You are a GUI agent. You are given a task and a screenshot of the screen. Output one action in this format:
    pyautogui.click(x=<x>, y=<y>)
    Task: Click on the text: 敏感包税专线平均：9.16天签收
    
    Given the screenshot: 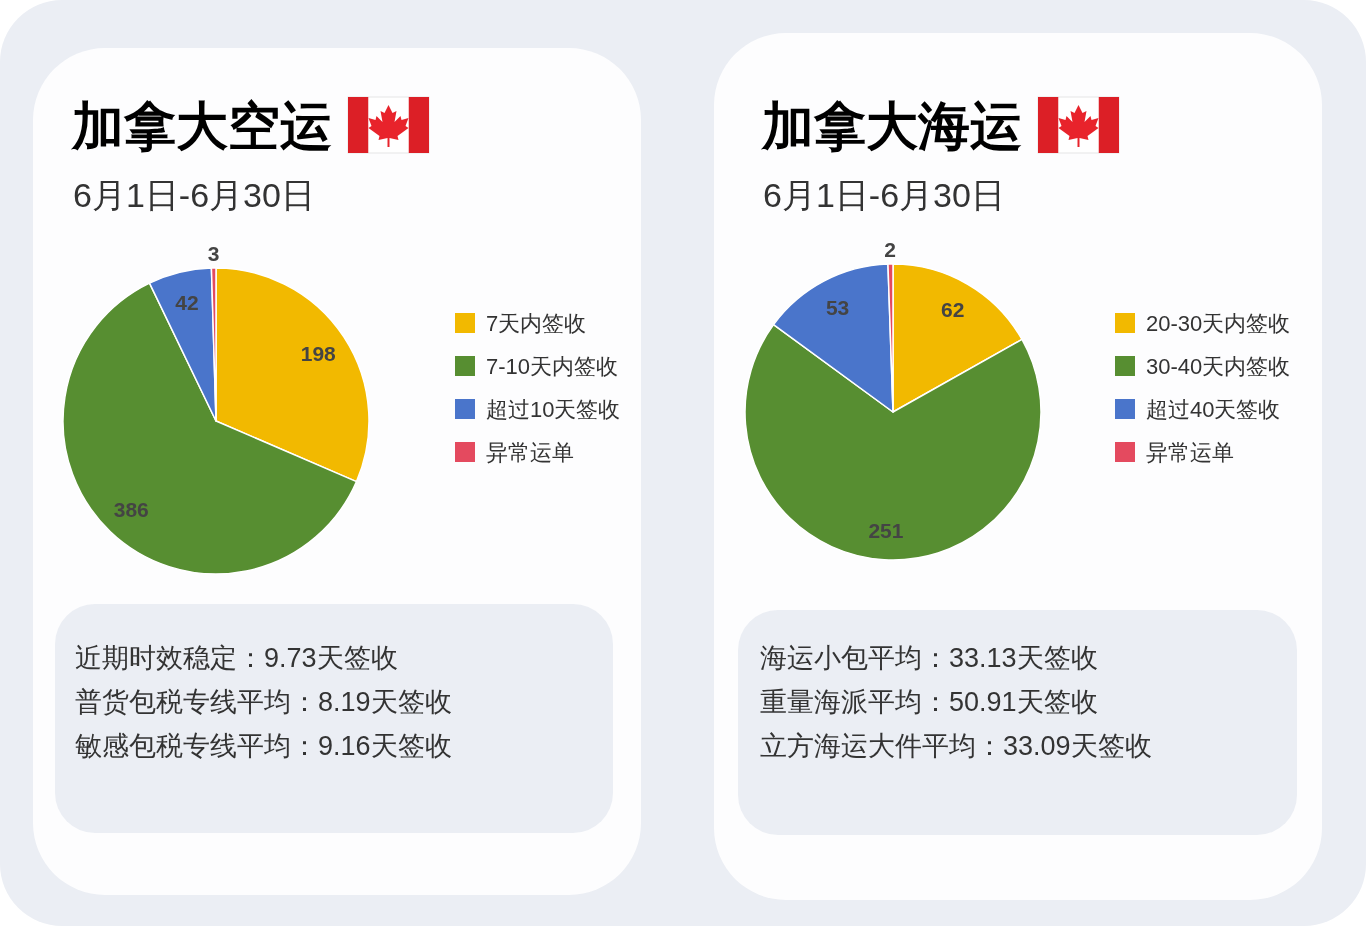 What is the action you would take?
    pyautogui.click(x=263, y=746)
    